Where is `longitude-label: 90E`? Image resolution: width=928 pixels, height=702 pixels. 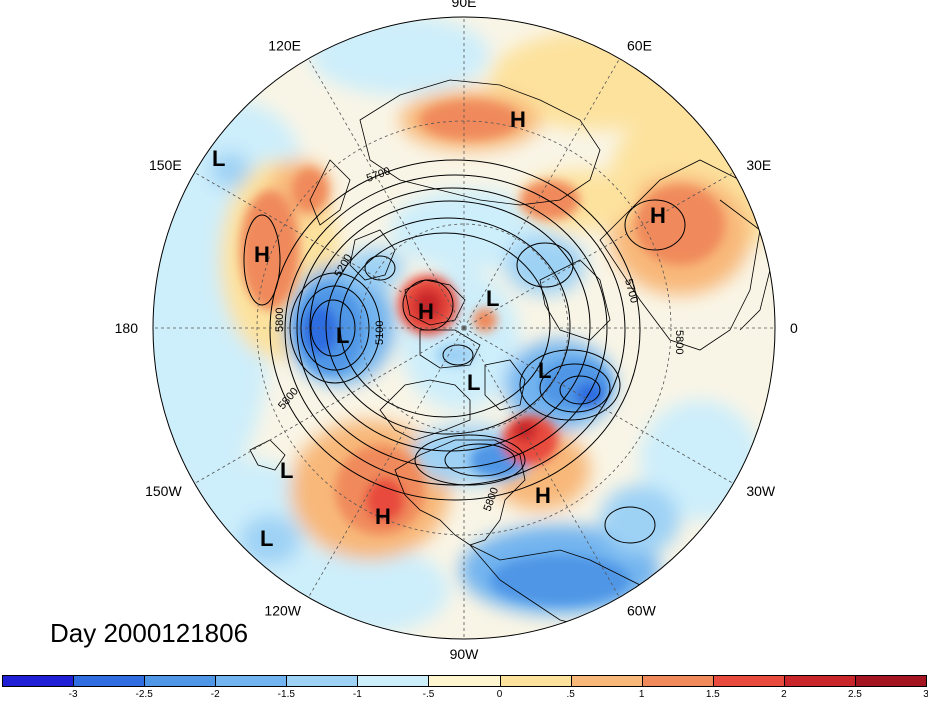
longitude-label: 90E is located at coordinates (464, 5).